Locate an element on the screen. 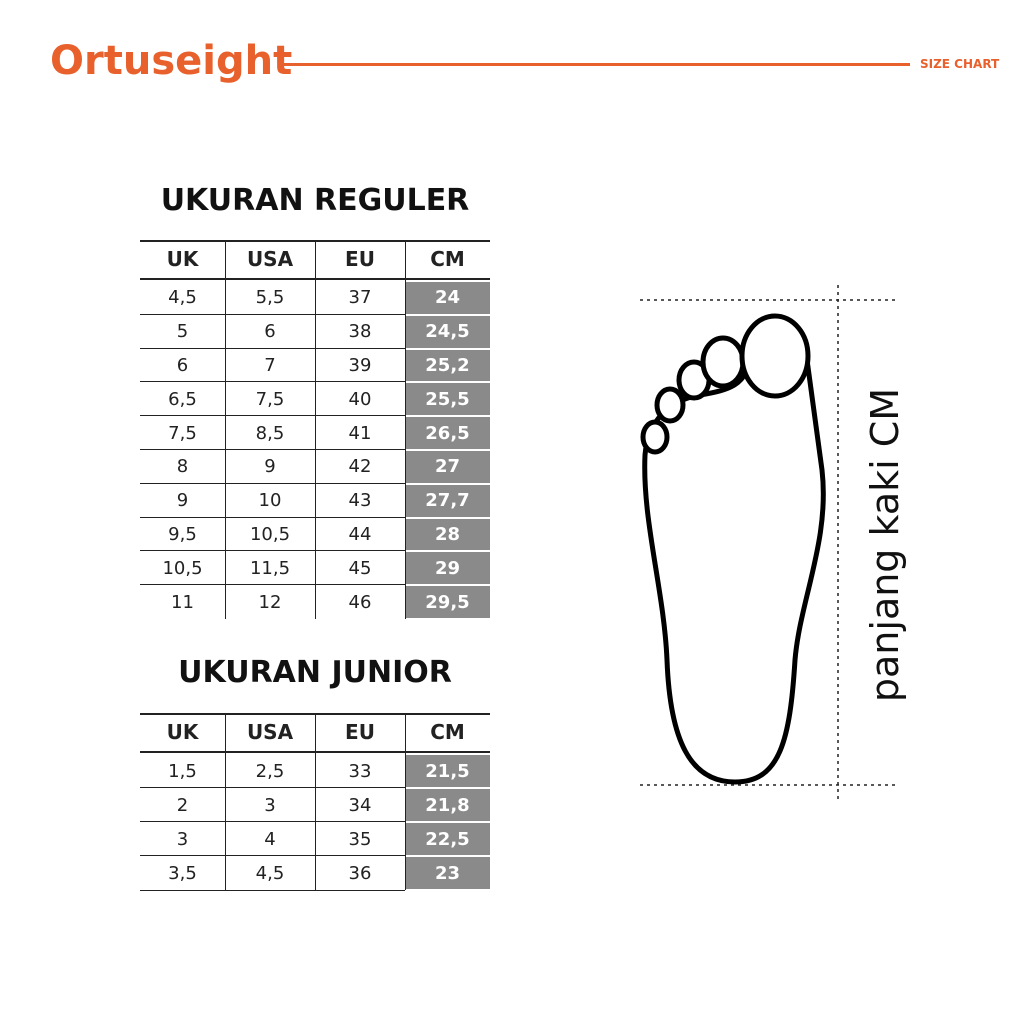 The width and height of the screenshot is (1024, 1024). size-cell: 34 is located at coordinates (360, 805).